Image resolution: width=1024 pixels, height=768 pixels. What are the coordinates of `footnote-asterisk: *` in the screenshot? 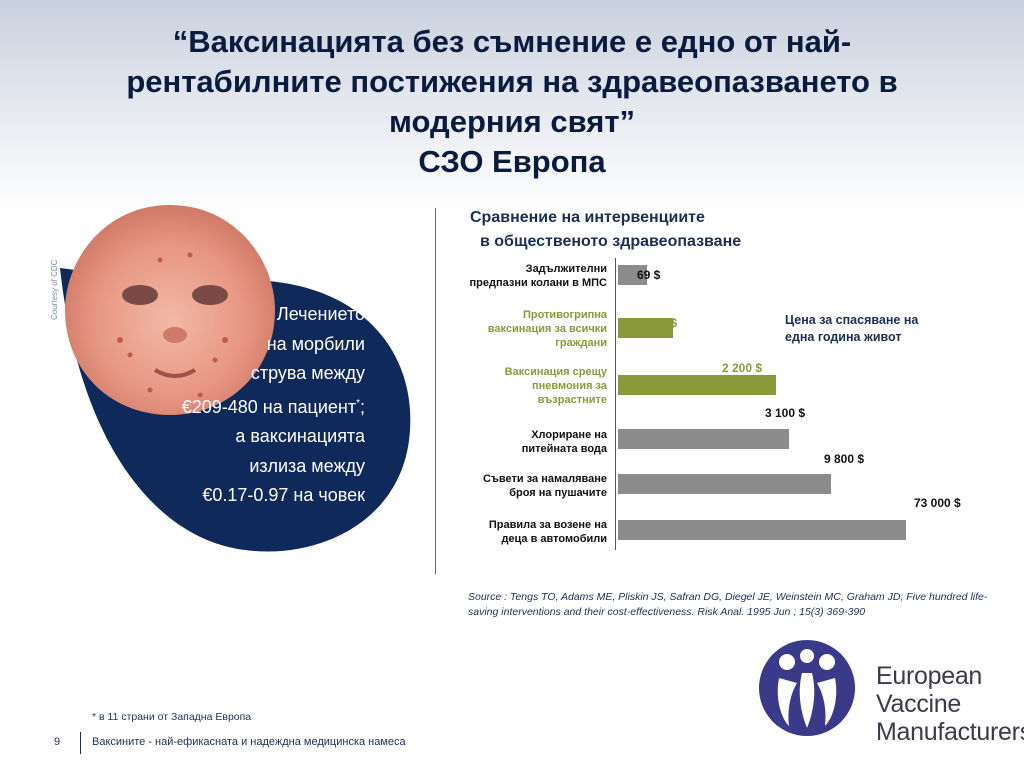 It's located at (358, 403).